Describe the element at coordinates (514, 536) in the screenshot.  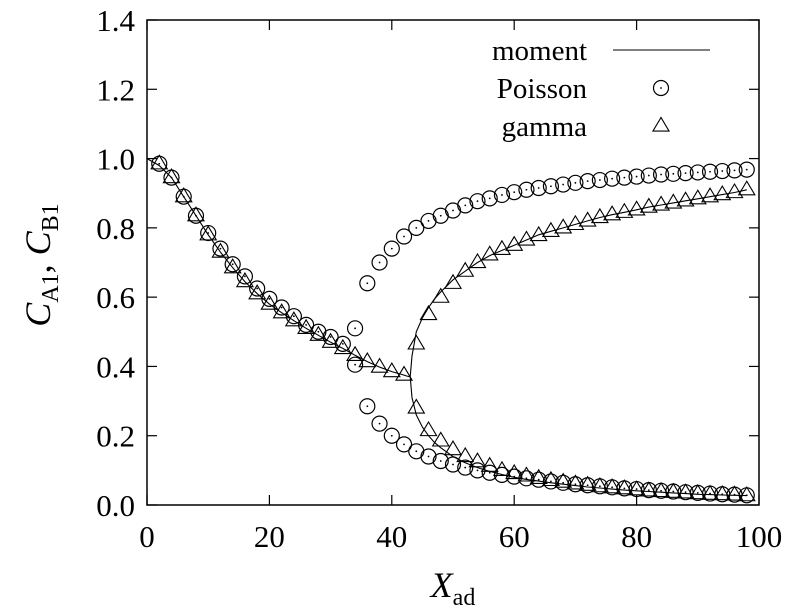
I see `x-tick-label: 60` at that location.